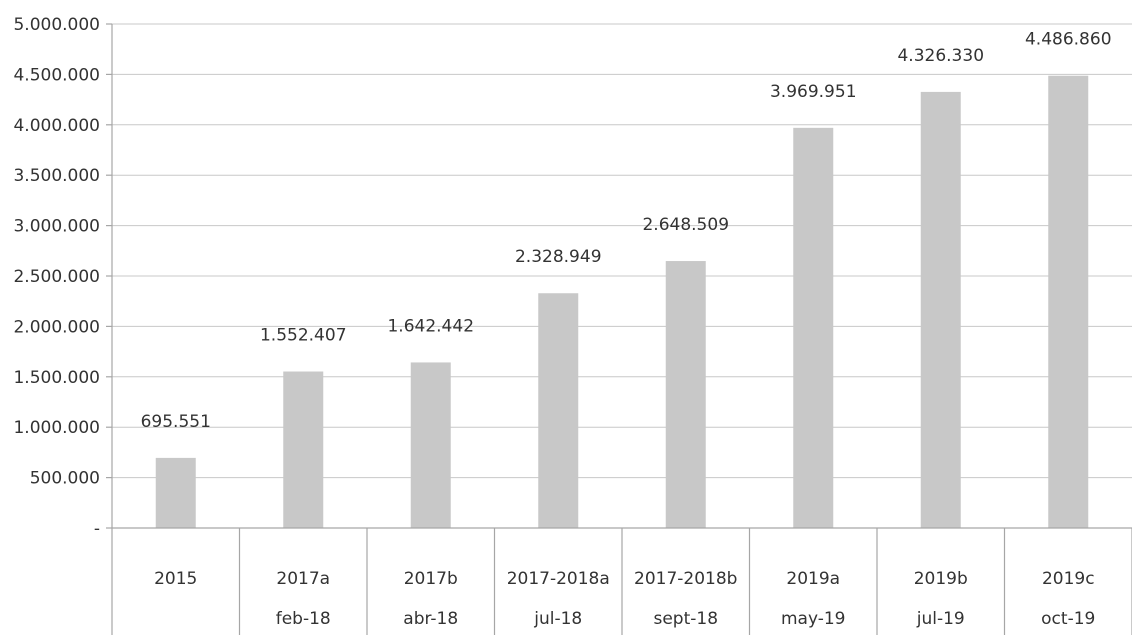 The image size is (1132, 635). Describe the element at coordinates (56, 25) in the screenshot. I see `y-tick-label: 5.000.000` at that location.